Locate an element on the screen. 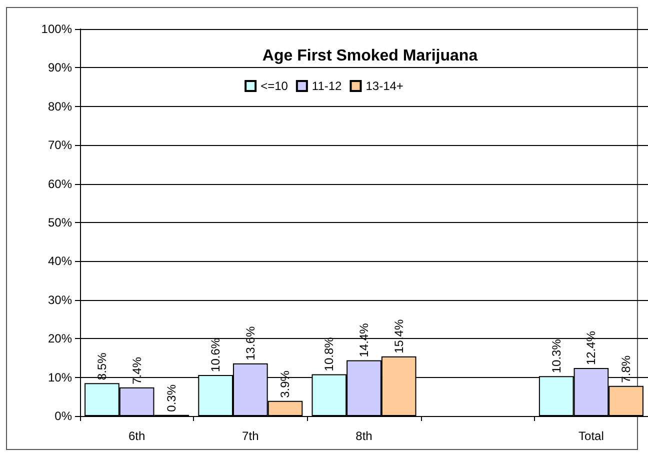 The width and height of the screenshot is (648, 458). y-tick-label: 10% is located at coordinates (60, 377).